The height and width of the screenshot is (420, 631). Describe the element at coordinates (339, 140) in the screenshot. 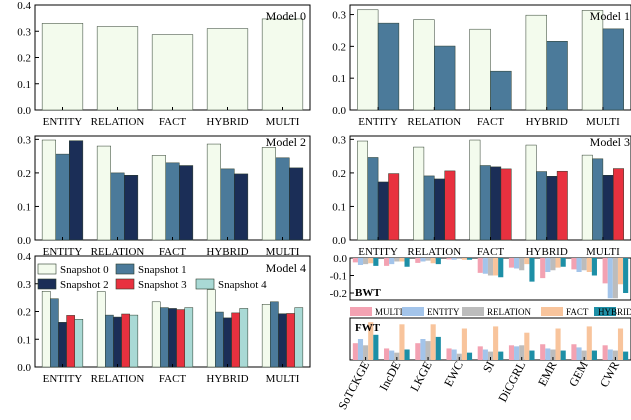

I see `panel-3-ytick-label: 0.3` at that location.